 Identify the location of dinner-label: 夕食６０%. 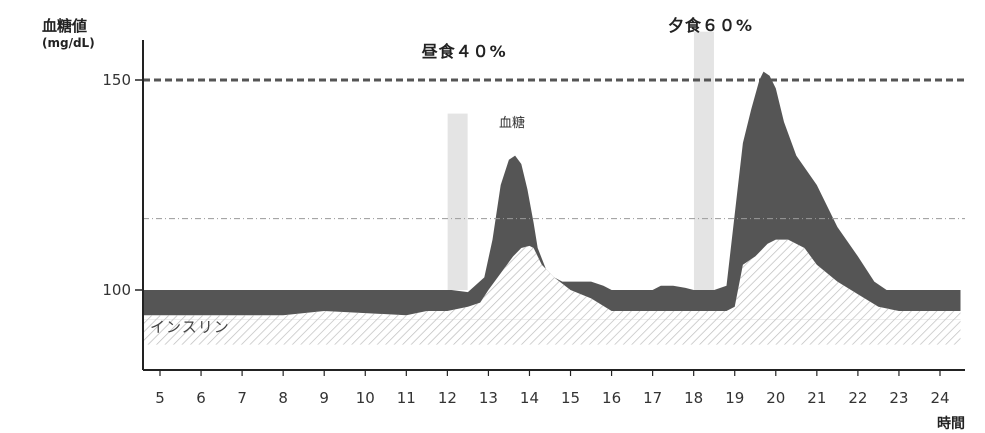
(710, 25).